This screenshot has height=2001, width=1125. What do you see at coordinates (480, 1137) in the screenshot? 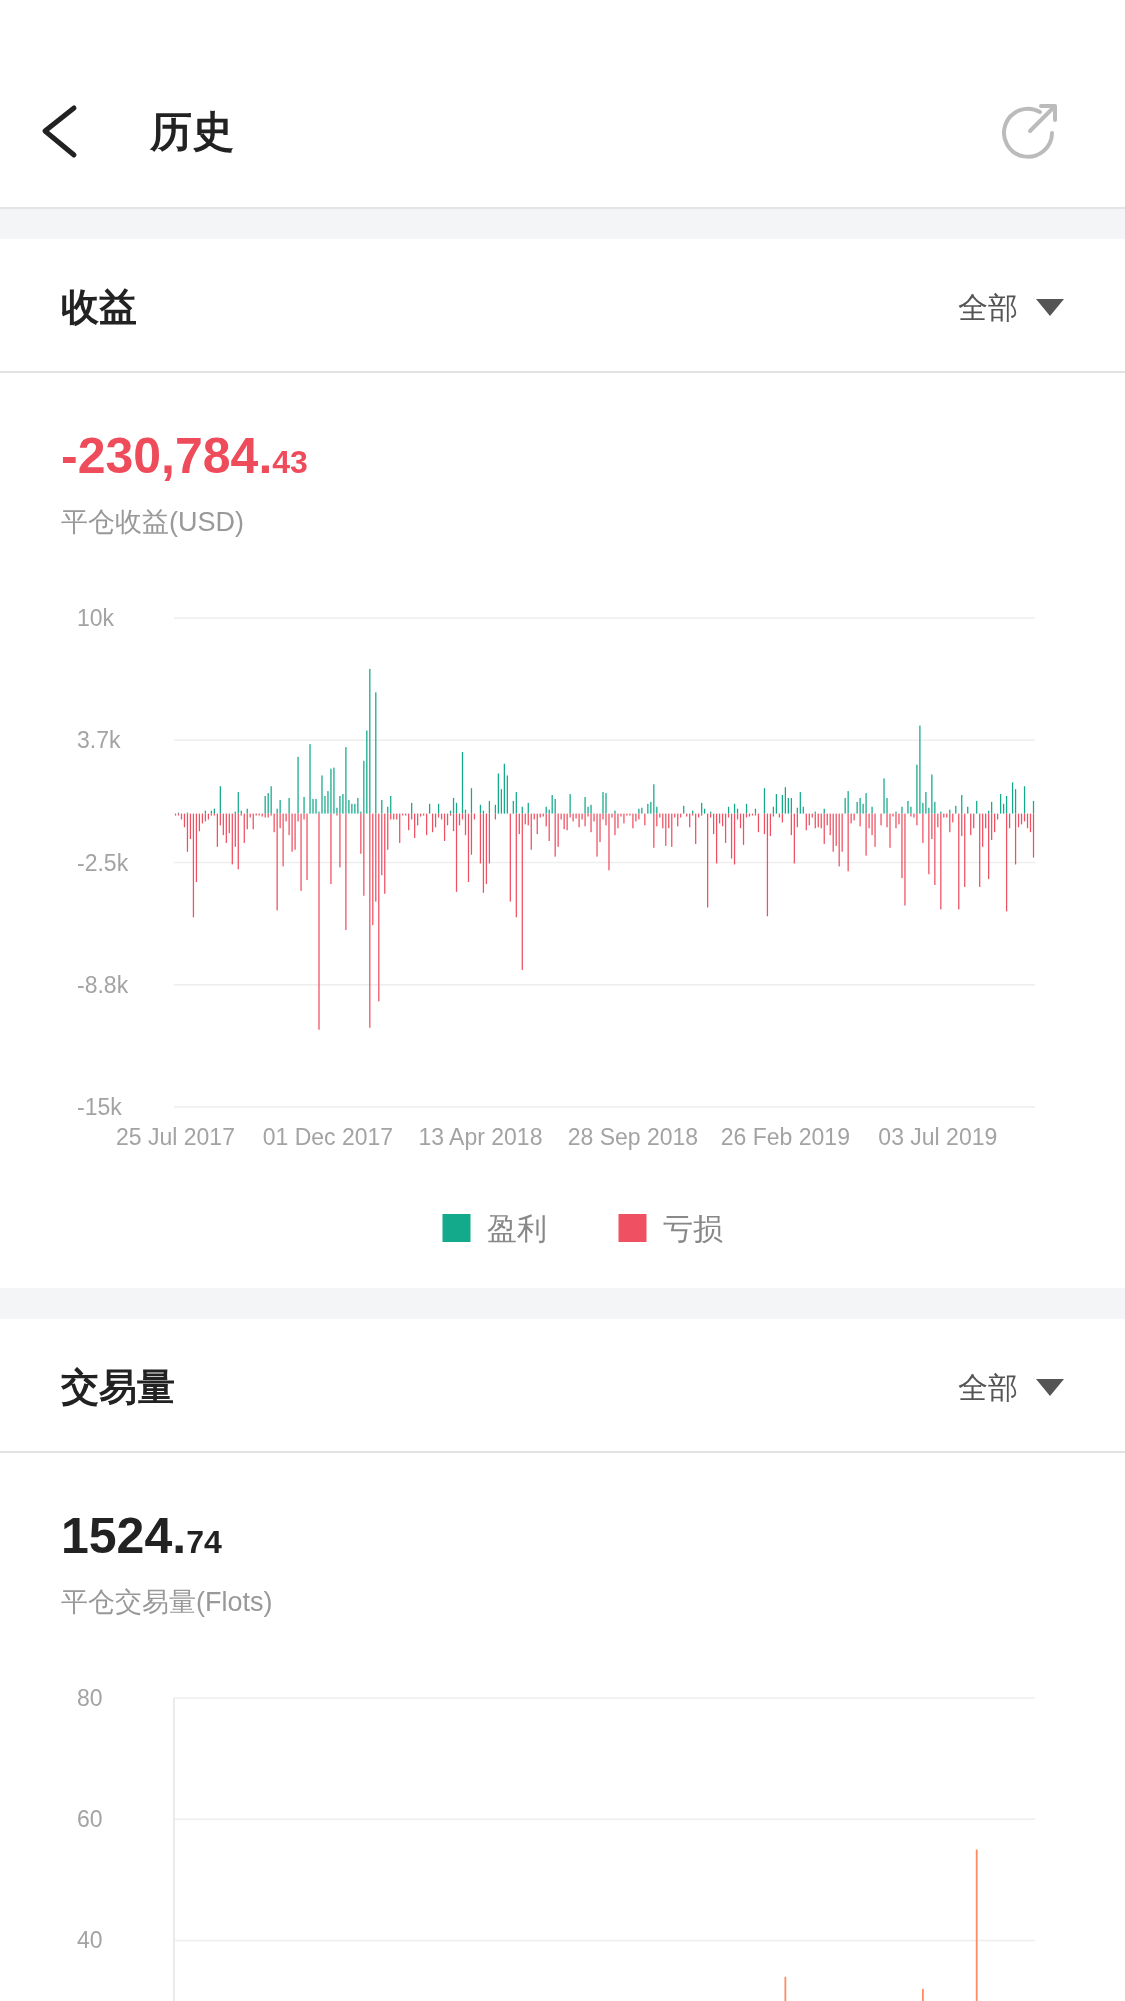
I see `x-tick-label: 13 Apr 2018` at bounding box center [480, 1137].